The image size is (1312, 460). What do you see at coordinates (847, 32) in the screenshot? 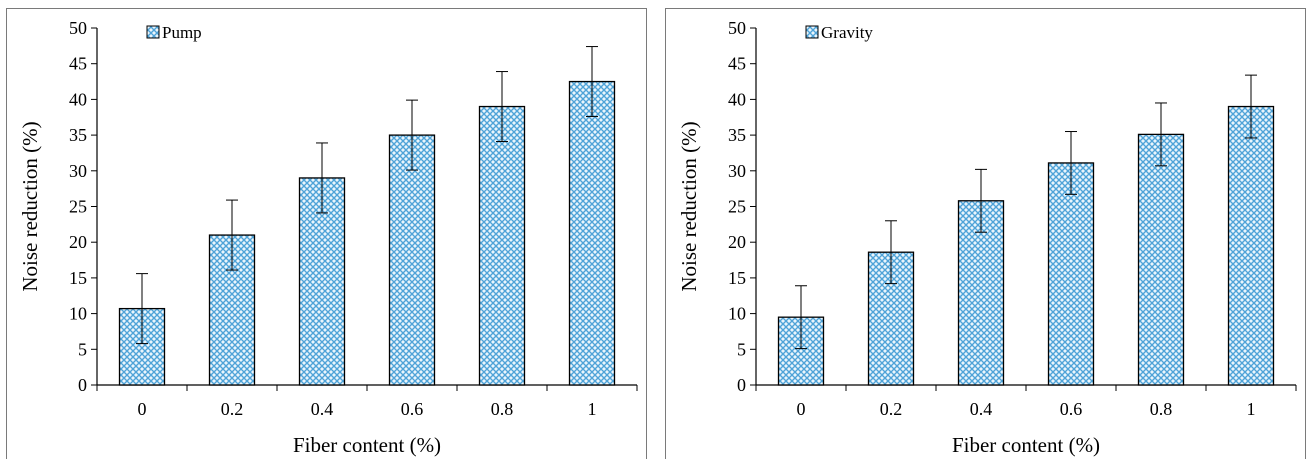
I see `legend-label: Gravity` at bounding box center [847, 32].